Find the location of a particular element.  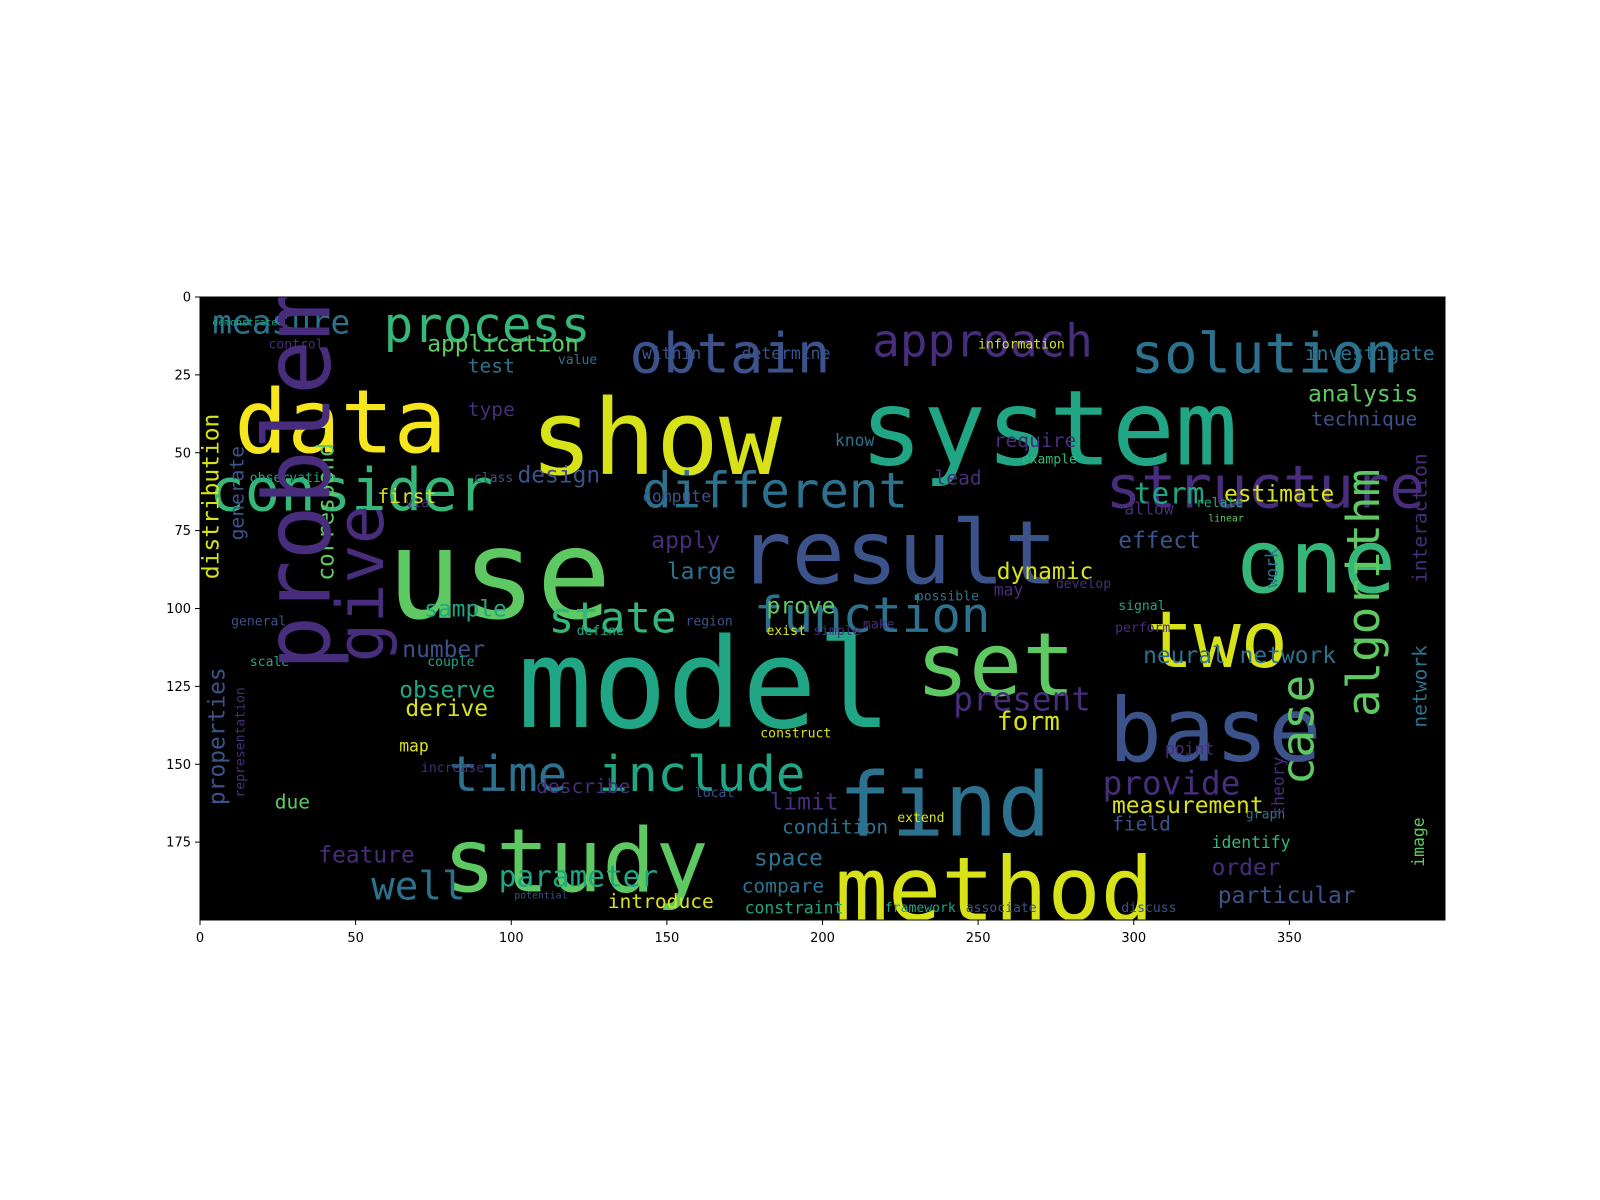

word-via: via is located at coordinates (417, 503).